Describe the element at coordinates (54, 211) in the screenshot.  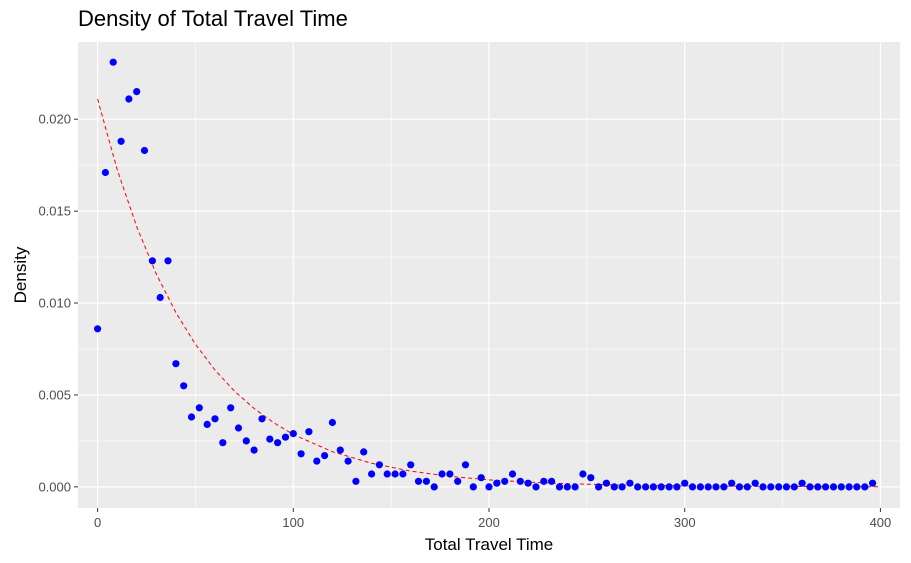
I see `y-tick-label: 0.015` at that location.